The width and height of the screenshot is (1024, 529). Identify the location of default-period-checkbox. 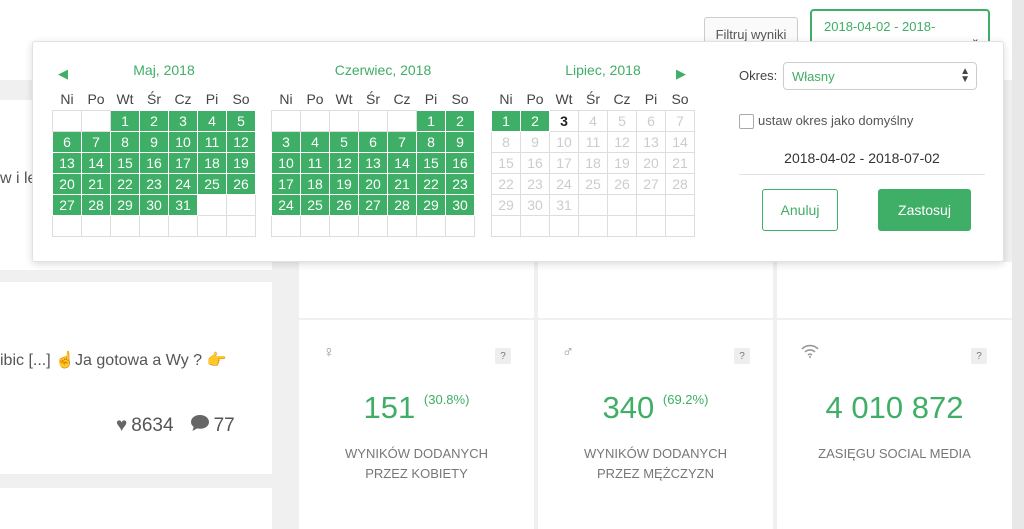
(746, 121).